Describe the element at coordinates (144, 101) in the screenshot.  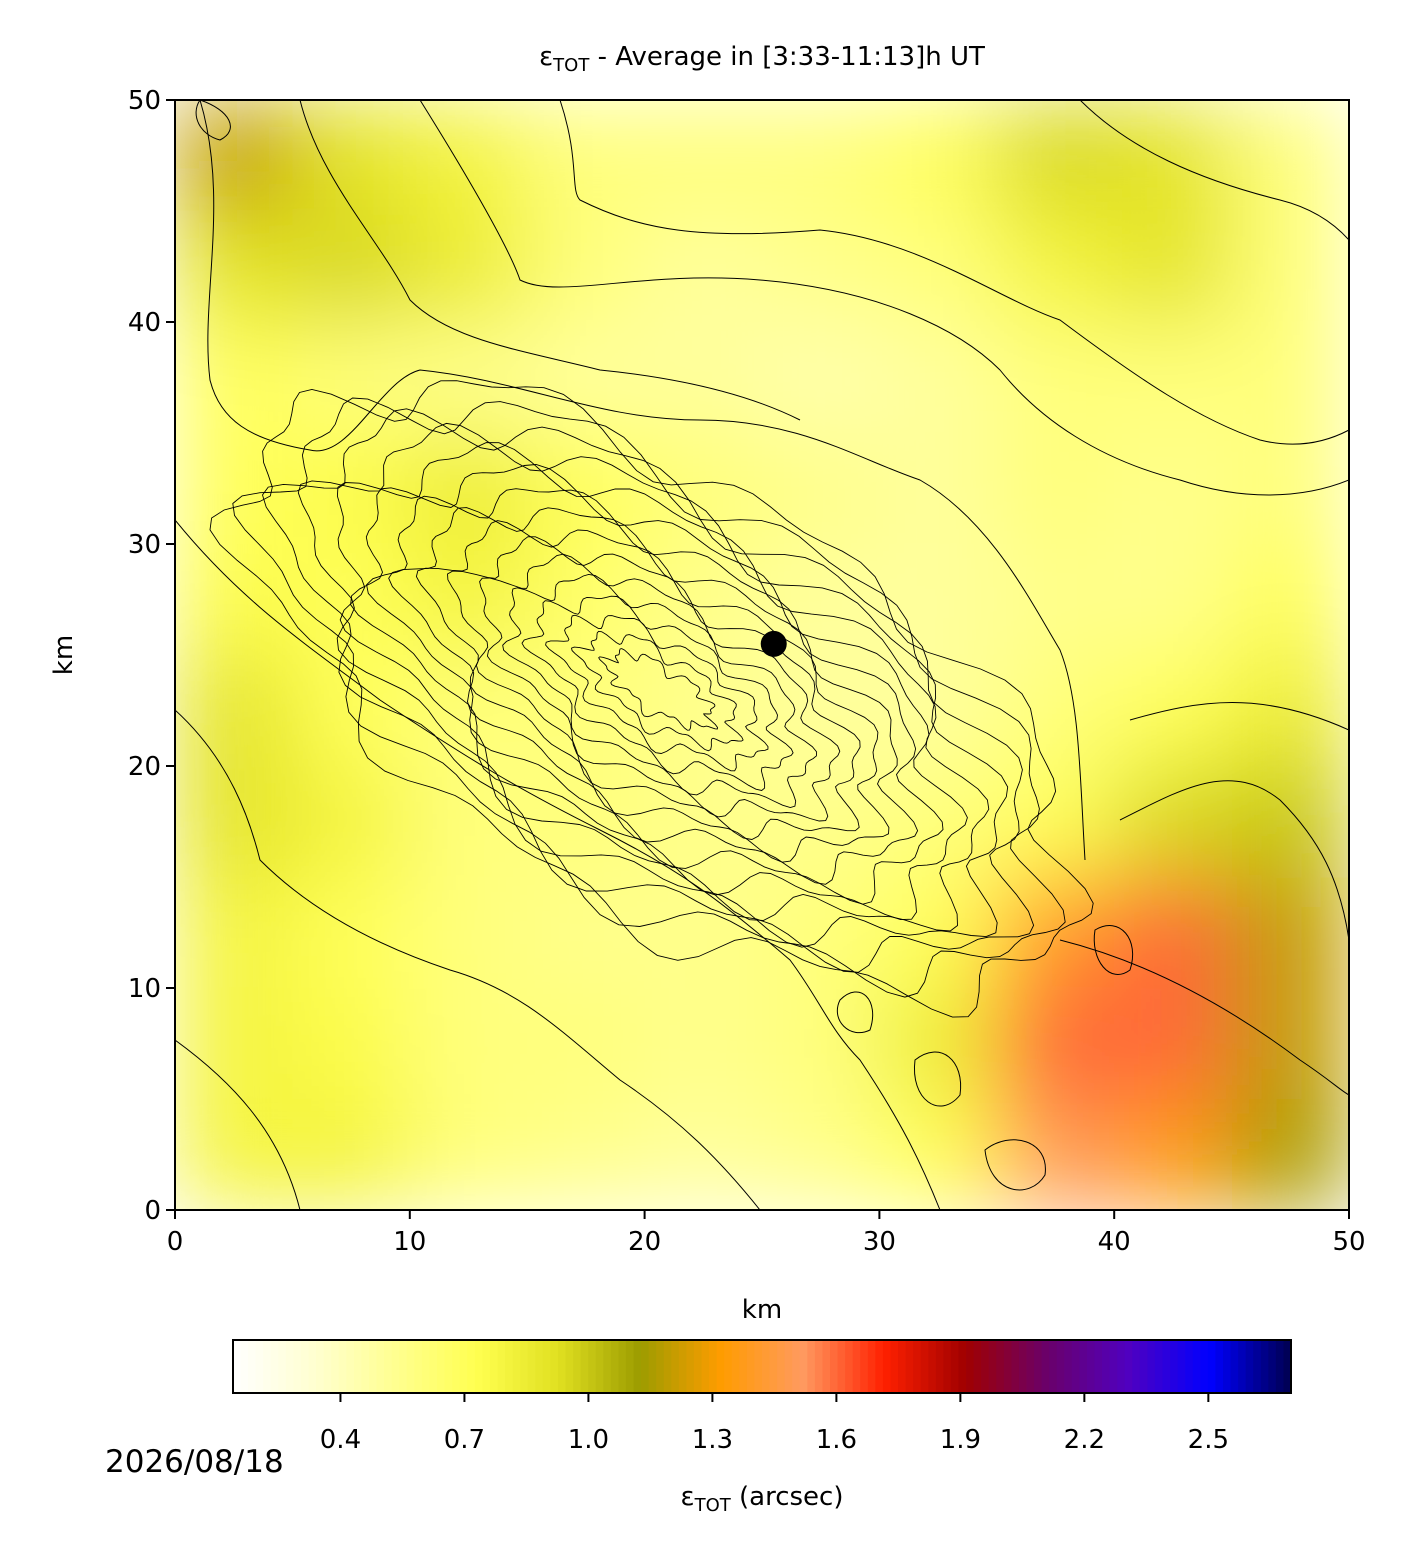
I see `y-tick-label: 50` at that location.